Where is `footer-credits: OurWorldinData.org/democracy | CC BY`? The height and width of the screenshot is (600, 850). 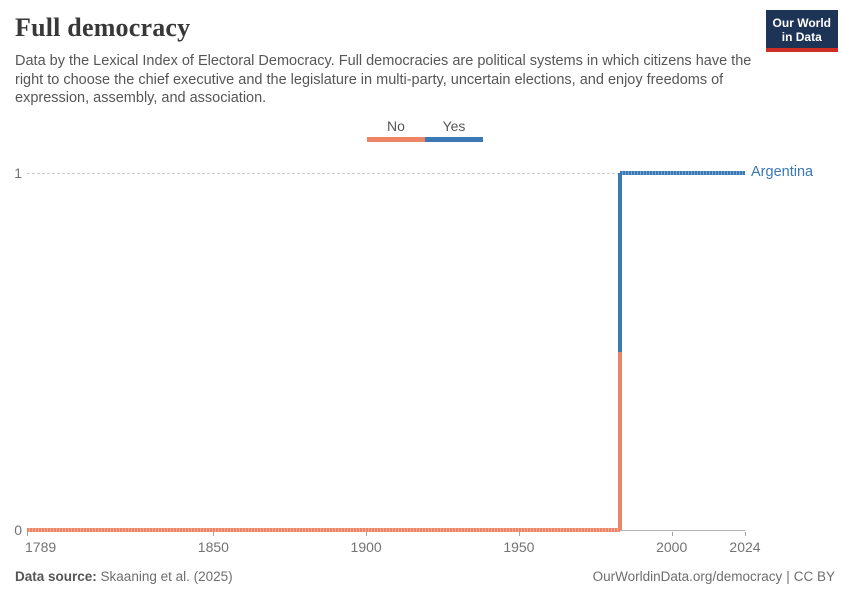 footer-credits: OurWorldinData.org/democracy | CC BY is located at coordinates (714, 576).